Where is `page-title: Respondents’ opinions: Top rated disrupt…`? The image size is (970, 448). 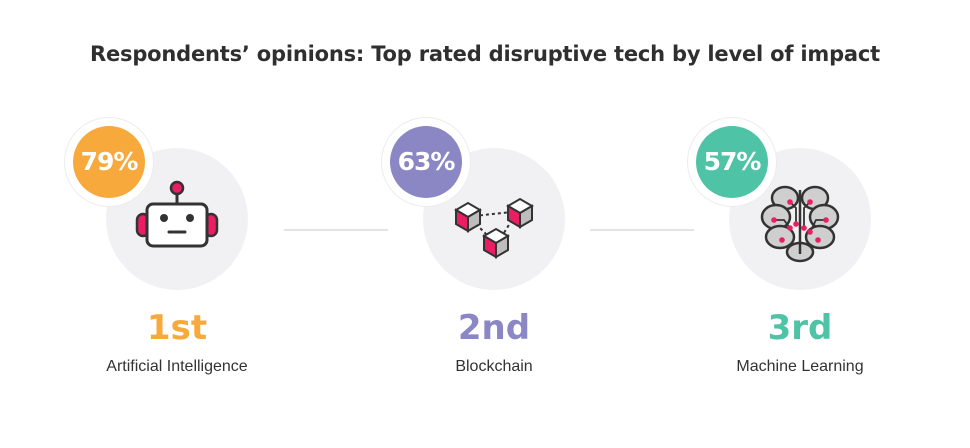
page-title: Respondents’ opinions: Top rated disrupt… is located at coordinates (485, 54).